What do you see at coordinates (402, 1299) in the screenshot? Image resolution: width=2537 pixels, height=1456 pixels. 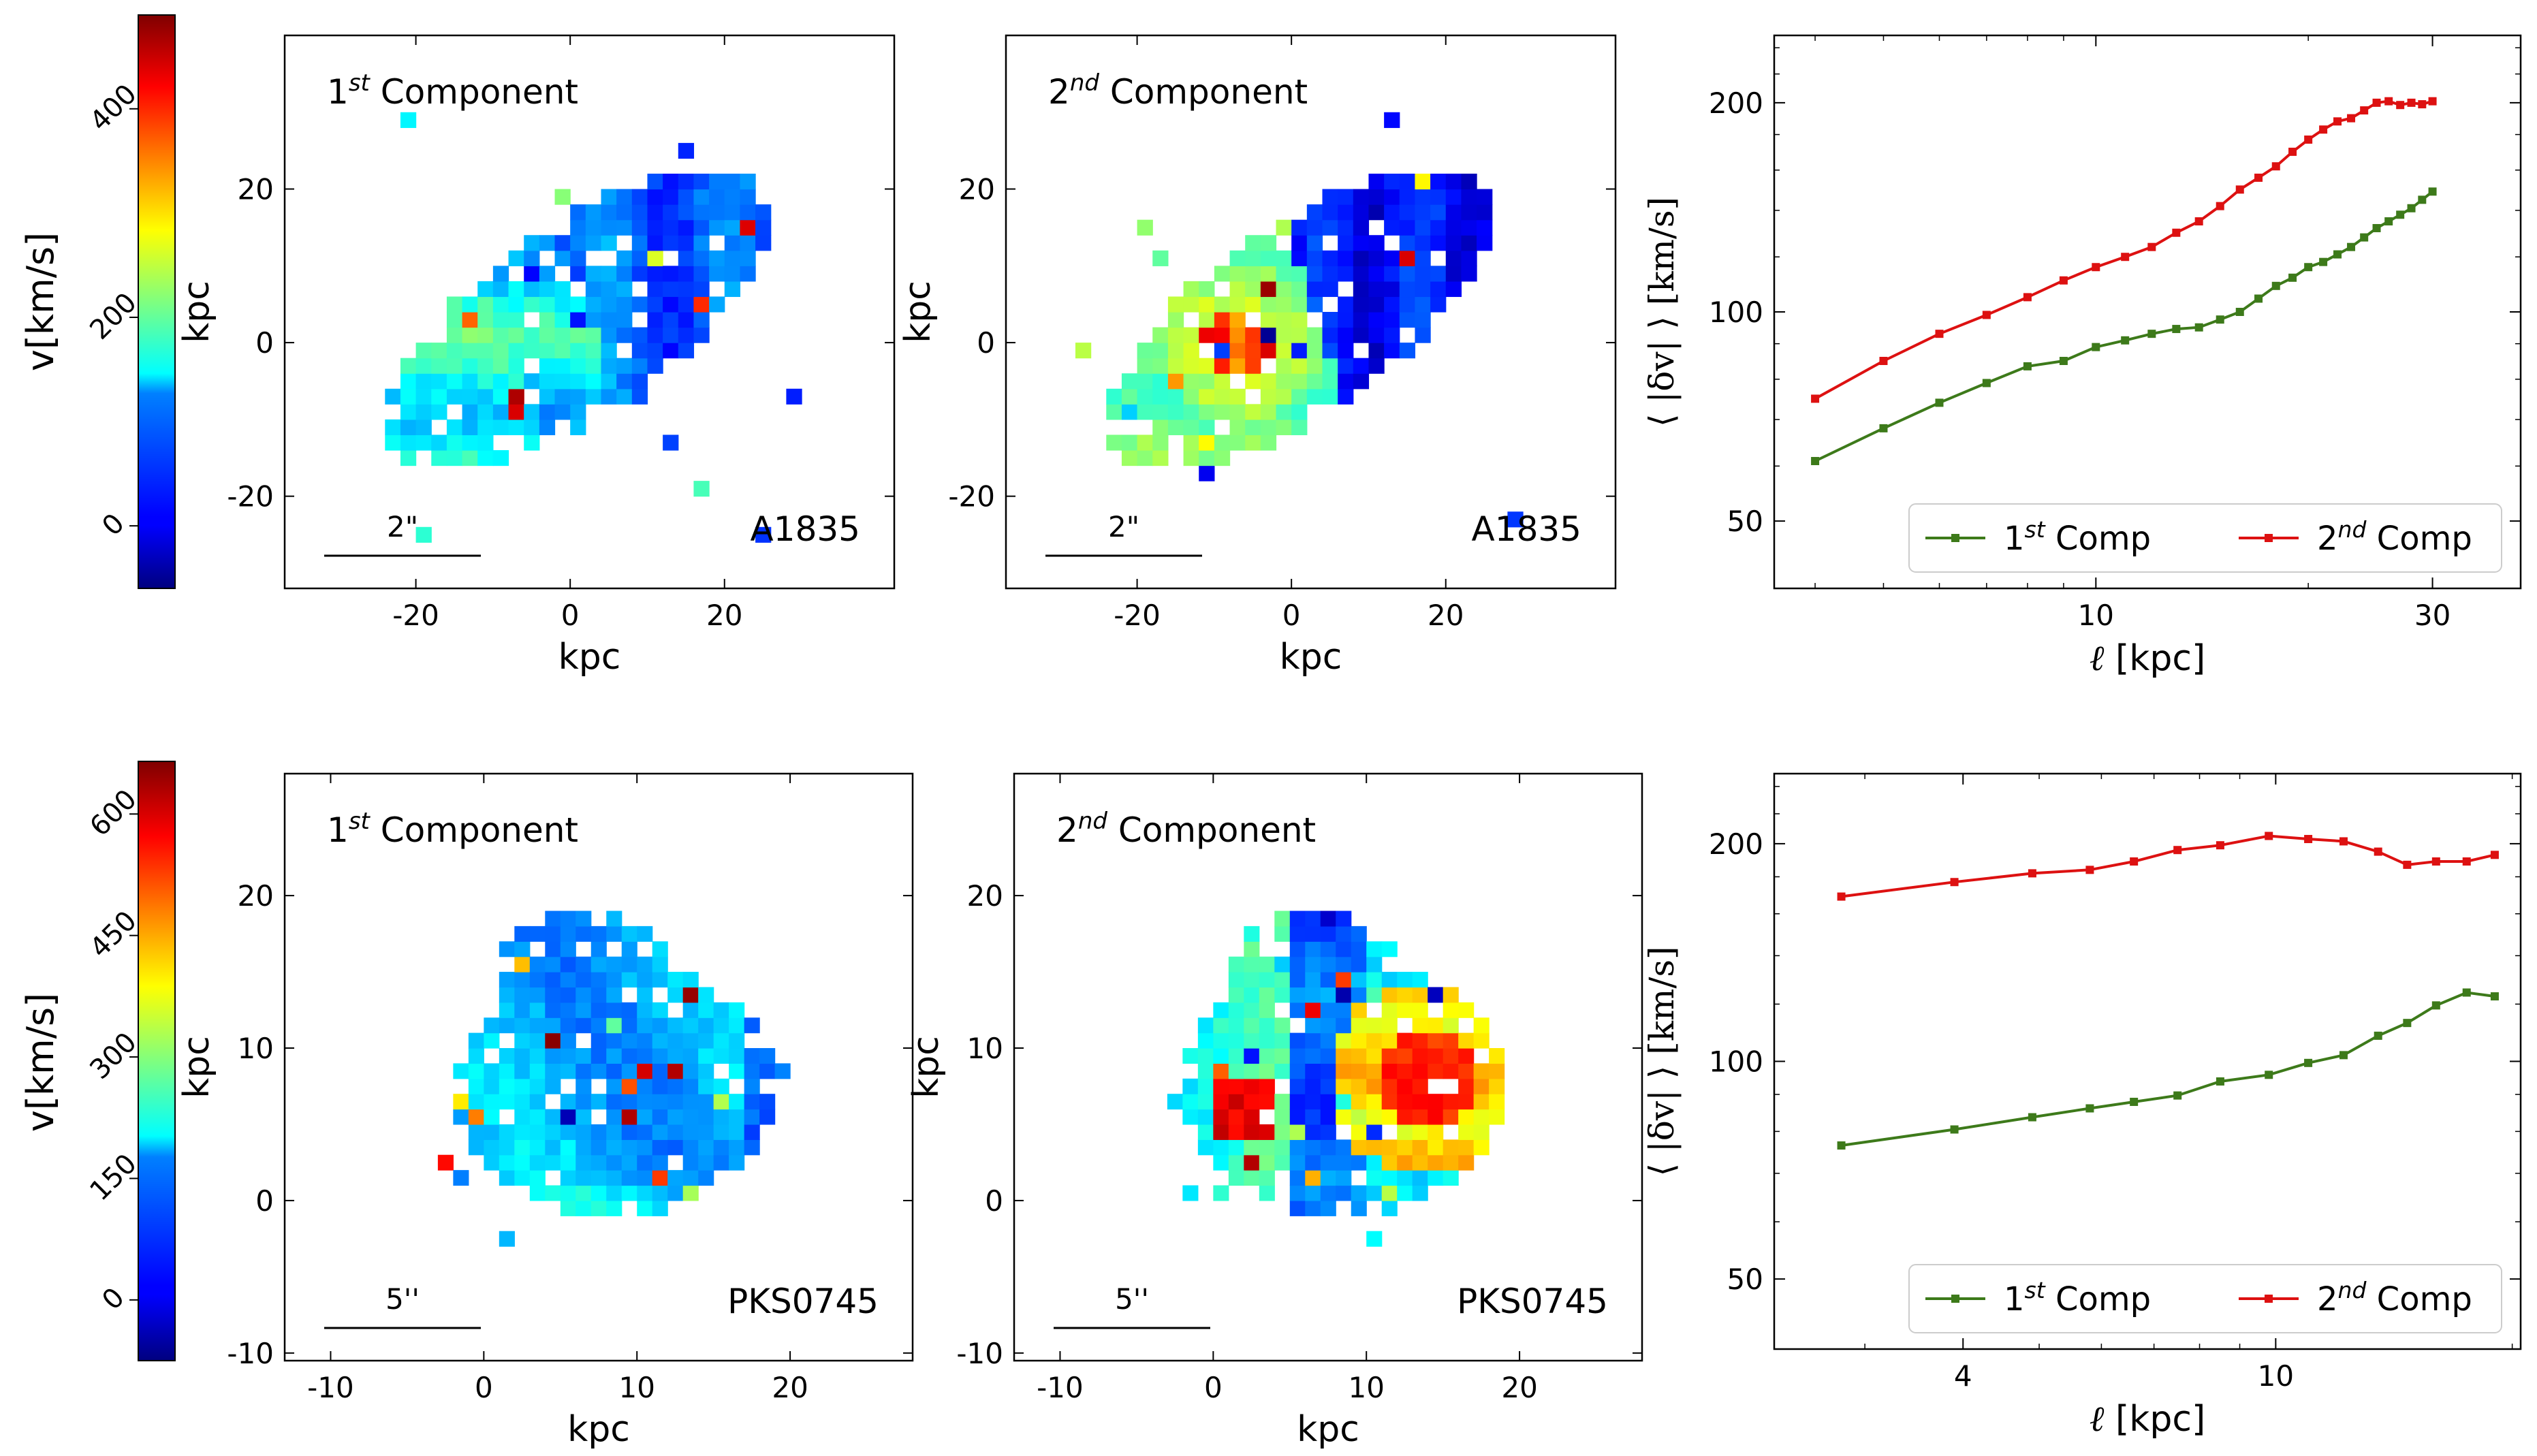 I see `scale-bar-label: 5''` at bounding box center [402, 1299].